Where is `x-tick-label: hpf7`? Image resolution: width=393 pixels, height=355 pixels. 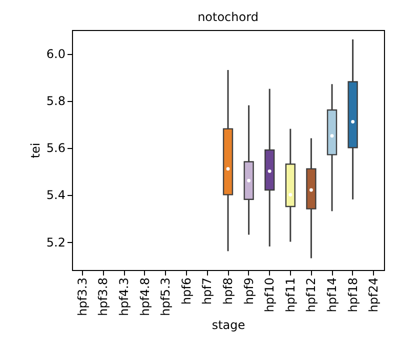
x-tick-label: hpf7 is located at coordinates (207, 291).